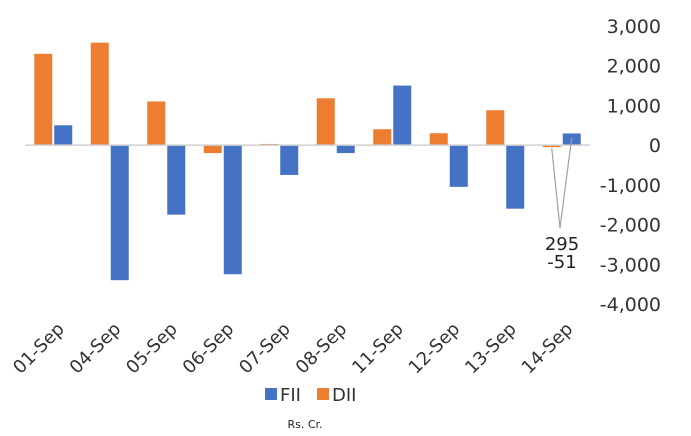  Describe the element at coordinates (96, 349) in the screenshot. I see `x-tick-label: 04-Sep` at that location.